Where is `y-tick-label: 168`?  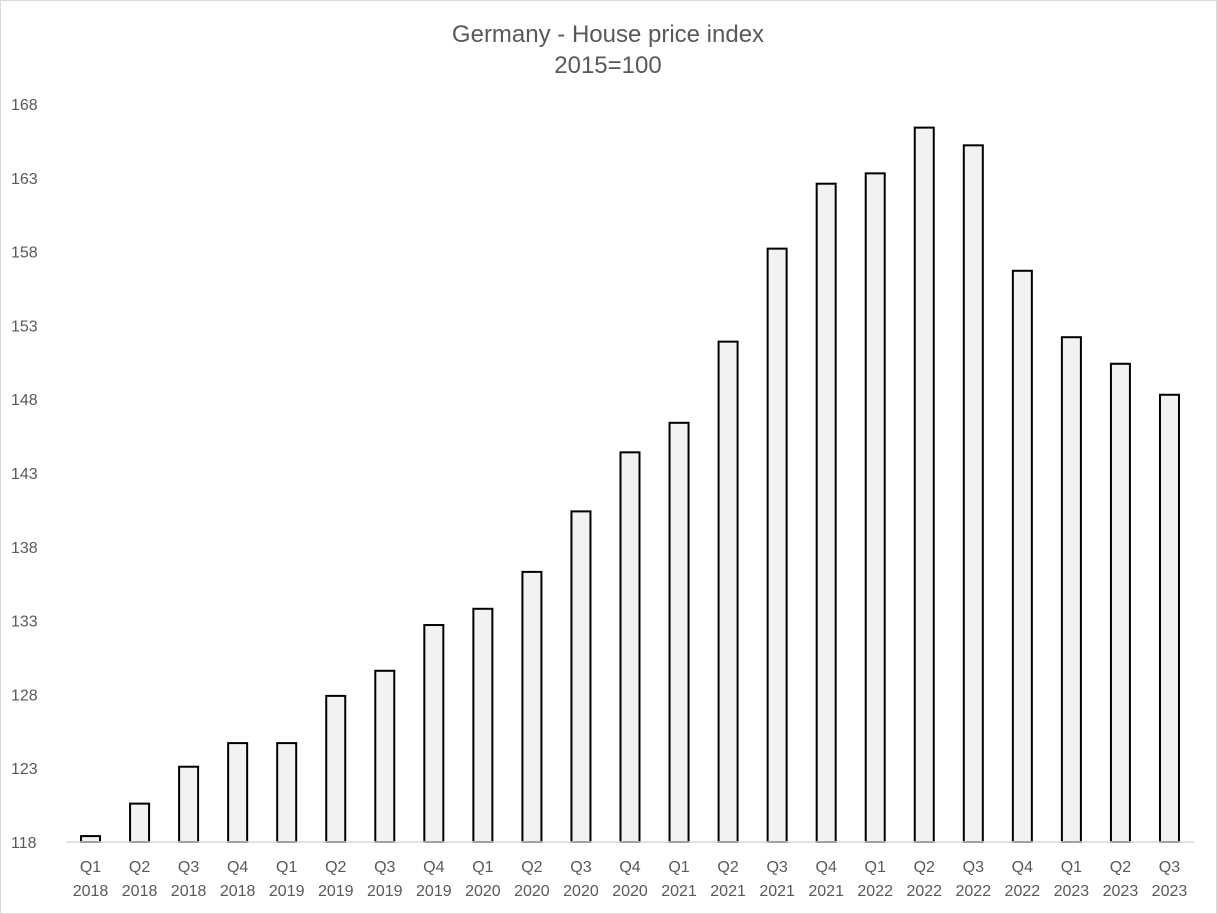 y-tick-label: 168 is located at coordinates (24, 105).